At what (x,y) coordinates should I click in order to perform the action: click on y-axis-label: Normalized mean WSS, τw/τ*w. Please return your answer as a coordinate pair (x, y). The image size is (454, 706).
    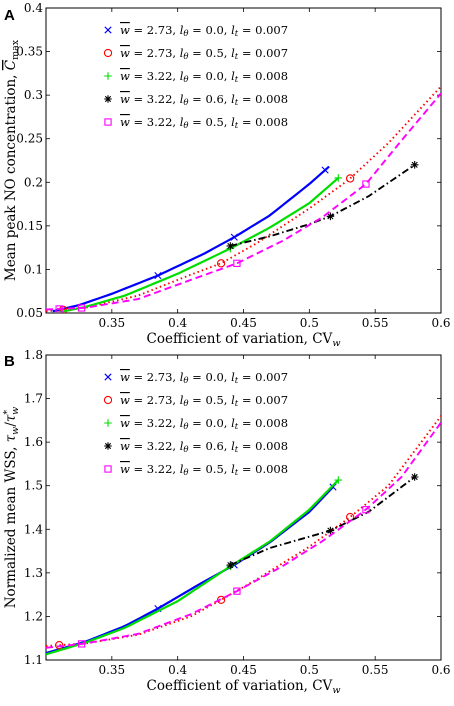
    Looking at the image, I should click on (11, 508).